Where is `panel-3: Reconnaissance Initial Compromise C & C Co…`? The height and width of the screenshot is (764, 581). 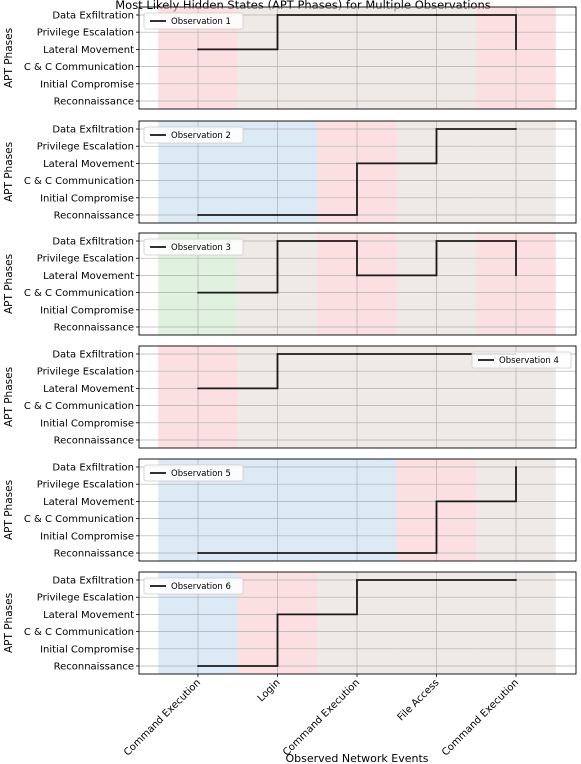
panel-3: Reconnaissance Initial Compromise C & C Co… is located at coordinates (290, 284).